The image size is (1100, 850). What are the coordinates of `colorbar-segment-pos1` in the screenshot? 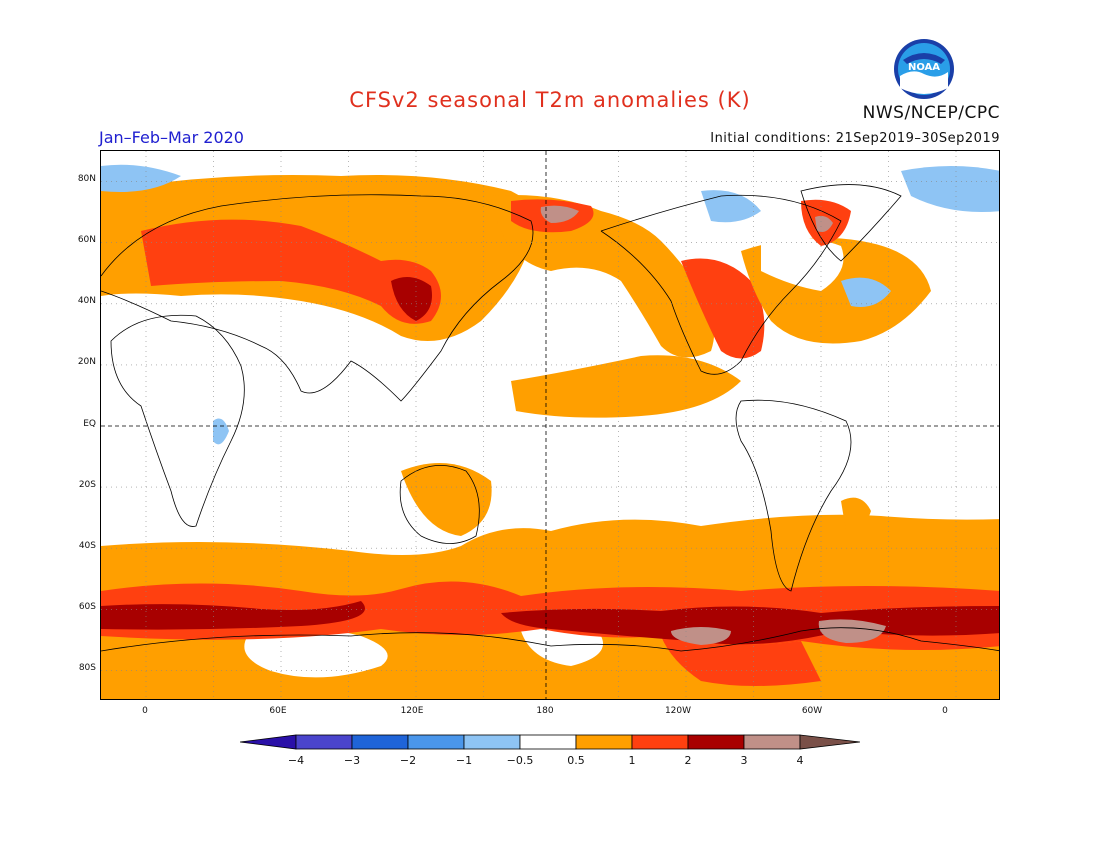 It's located at (660, 742).